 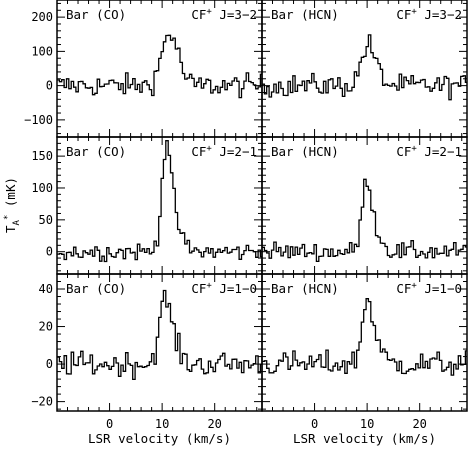 I want to click on y-tick-label: −20, so click(x=42, y=402).